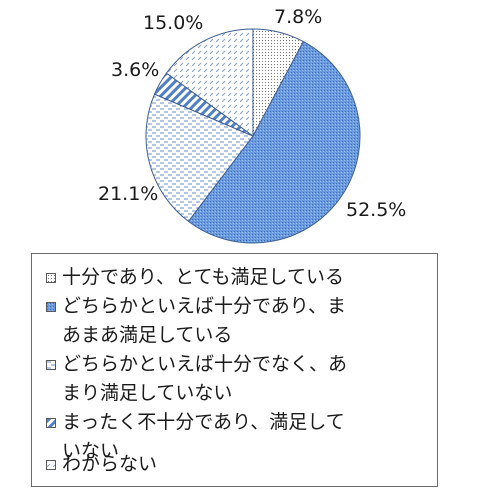 Image resolution: width=480 pixels, height=495 pixels. Describe the element at coordinates (376, 210) in the screenshot. I see `data-label: 52.5%` at that location.